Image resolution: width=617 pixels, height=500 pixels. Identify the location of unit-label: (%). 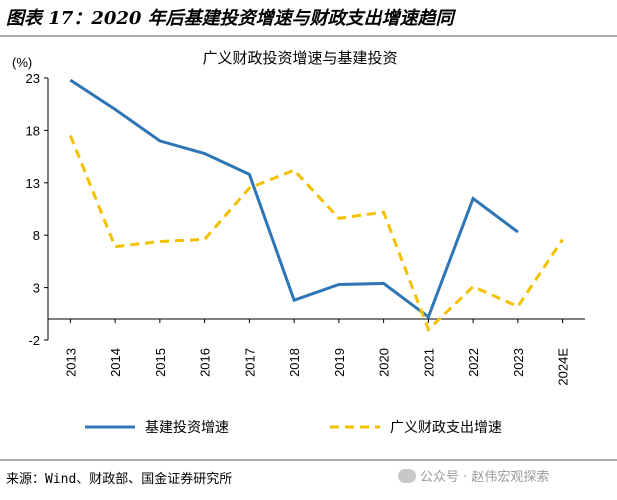
(22, 62).